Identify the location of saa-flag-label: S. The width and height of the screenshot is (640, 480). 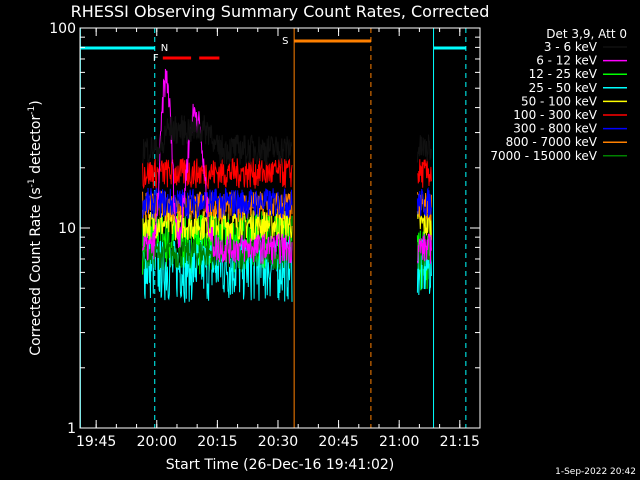
(285, 41).